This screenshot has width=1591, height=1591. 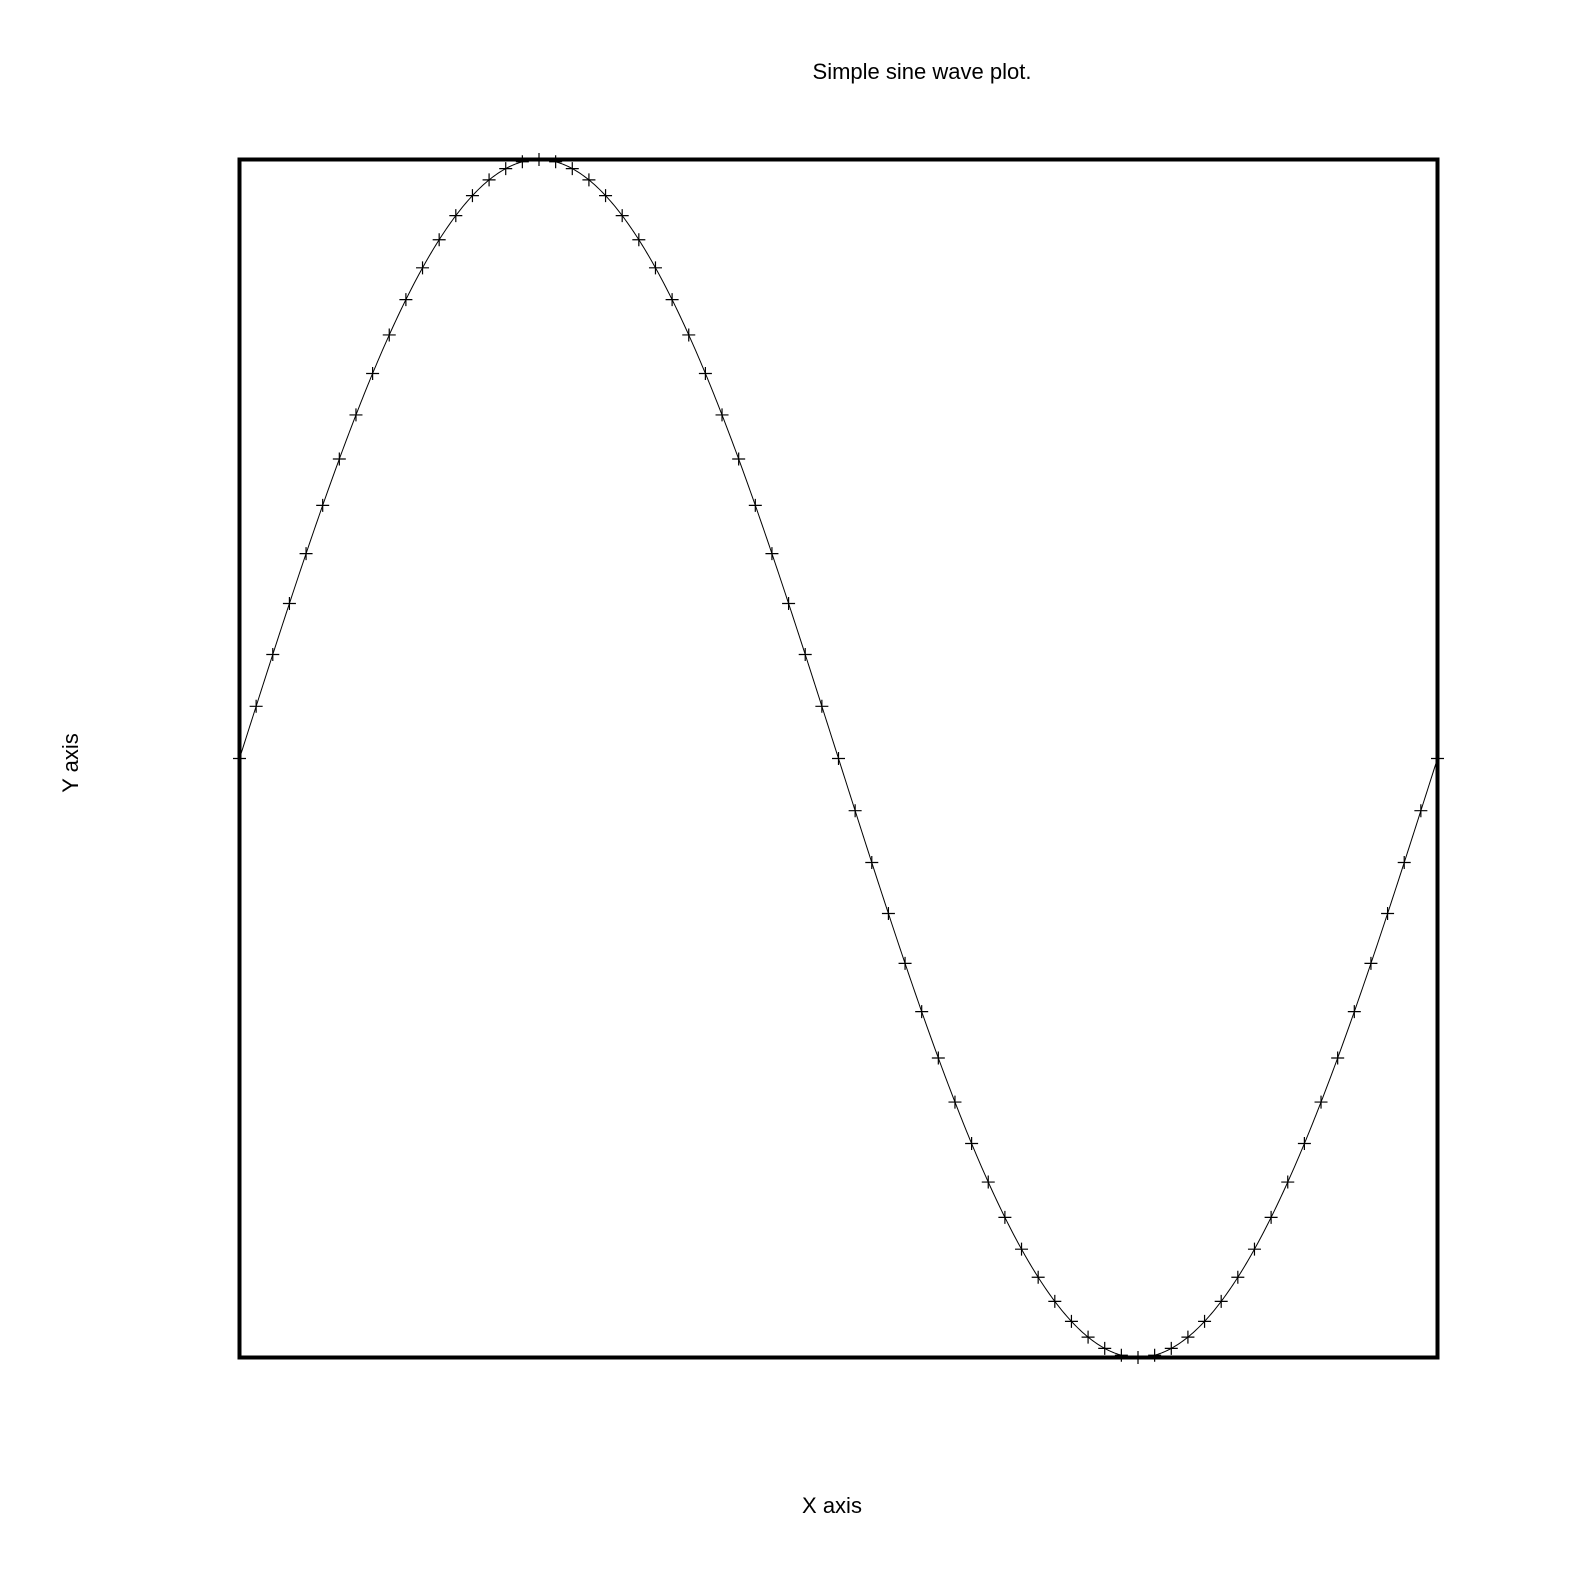 I want to click on y-axis-label: Y axis, so click(x=70, y=763).